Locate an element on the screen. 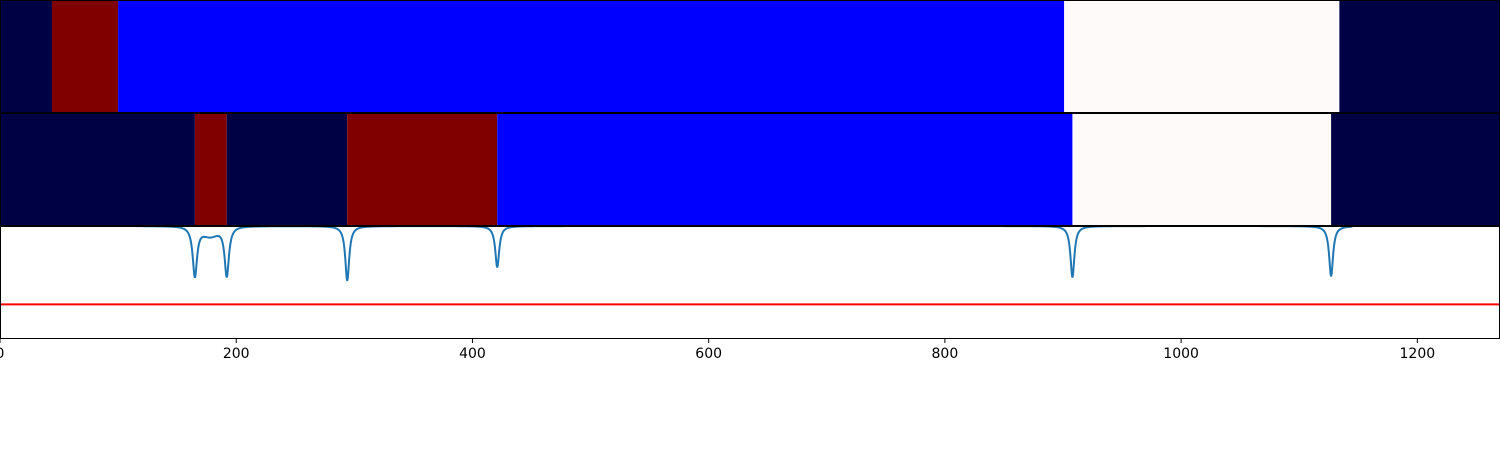 This screenshot has height=450, width=1500. x-tick-label-400: 400 is located at coordinates (472, 354).